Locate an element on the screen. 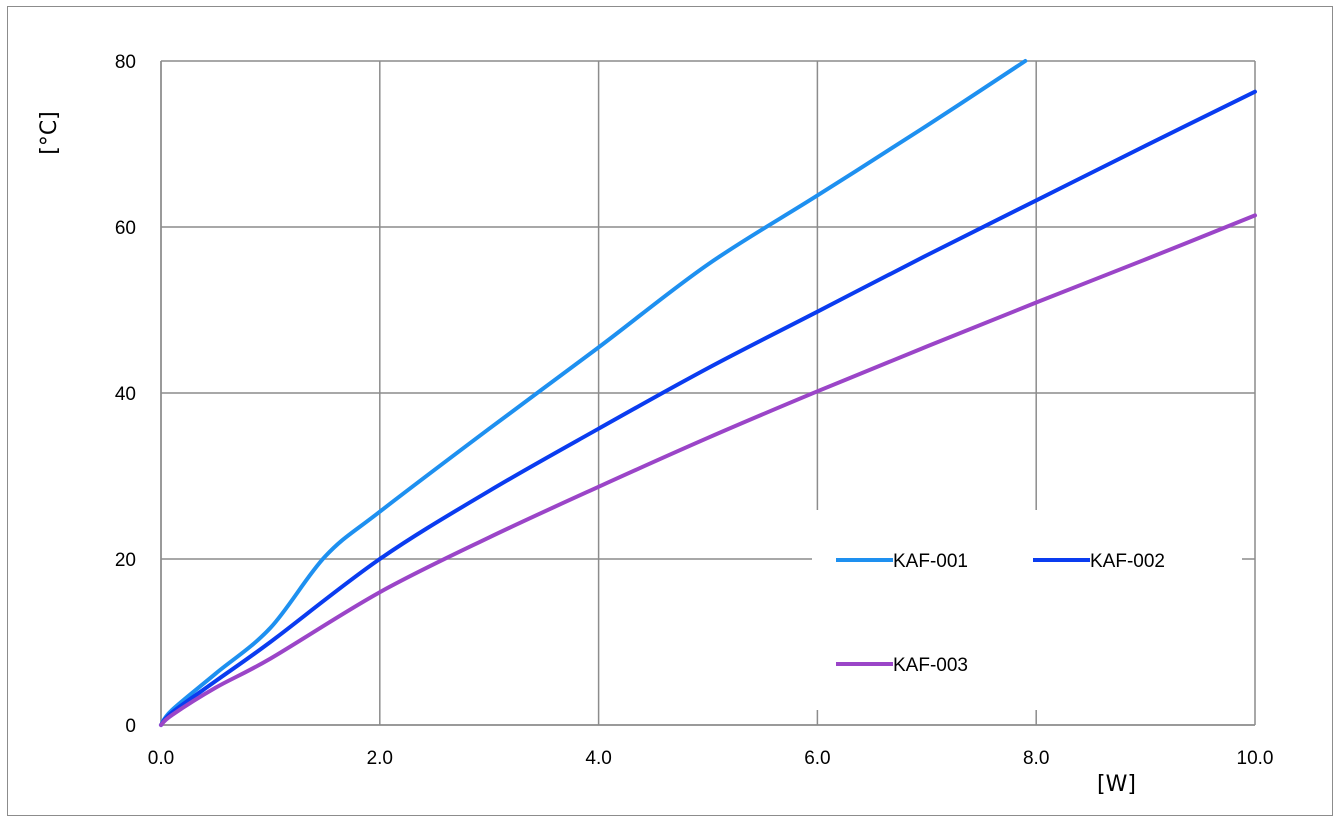 This screenshot has width=1341, height=825. legend-background is located at coordinates (1027, 610).